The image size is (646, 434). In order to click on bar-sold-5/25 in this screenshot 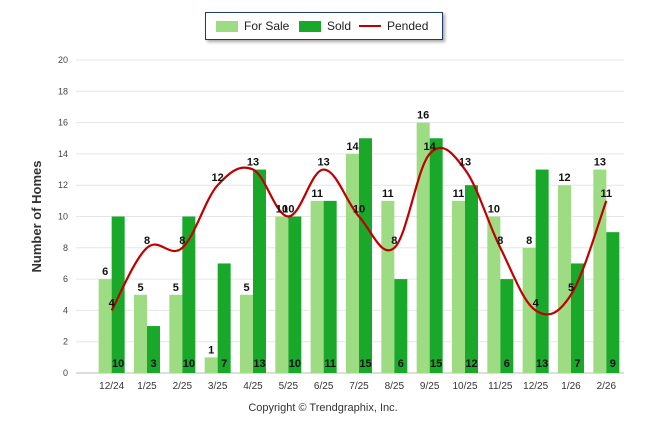, I will do `click(295, 294)`.